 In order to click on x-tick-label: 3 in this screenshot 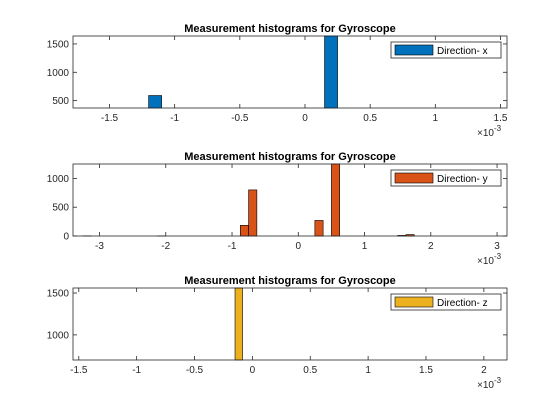, I will do `click(497, 246)`.